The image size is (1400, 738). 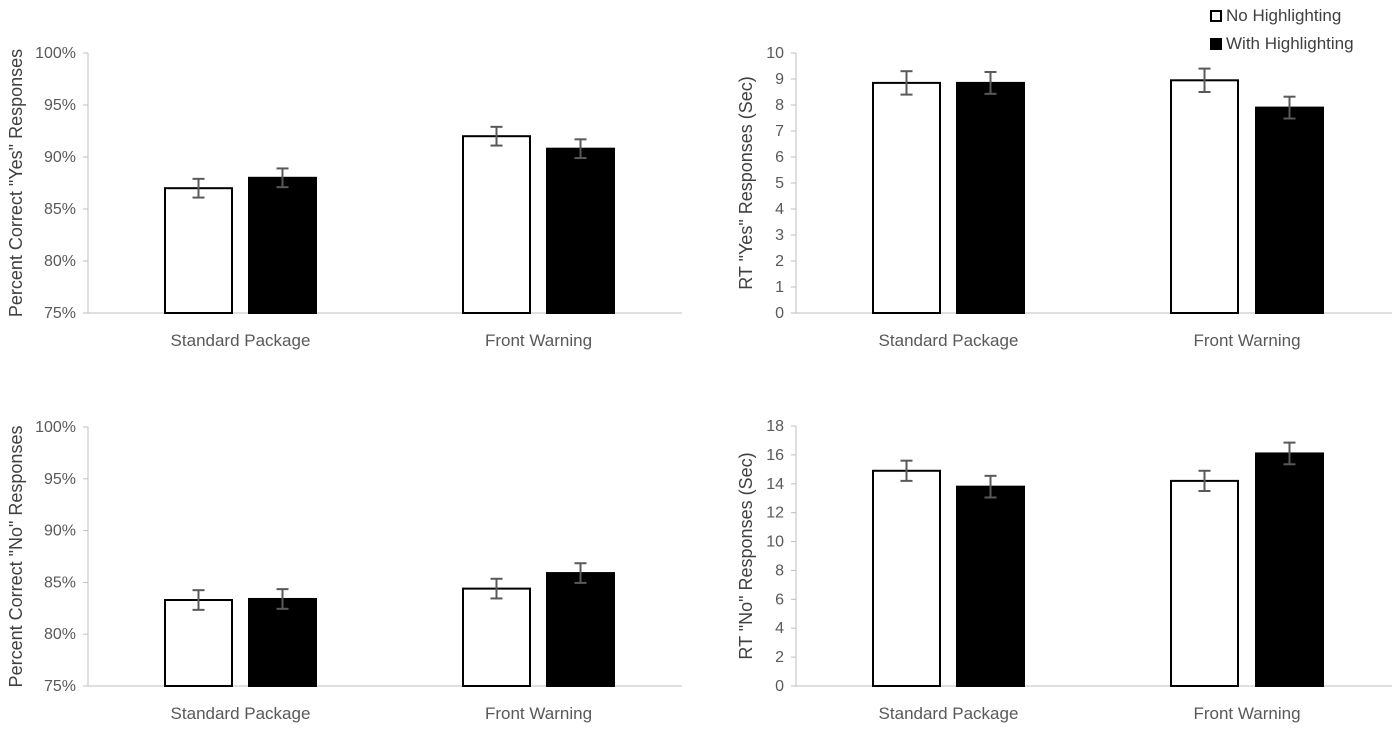 What do you see at coordinates (779, 183) in the screenshot?
I see `y-tick-label: 5` at bounding box center [779, 183].